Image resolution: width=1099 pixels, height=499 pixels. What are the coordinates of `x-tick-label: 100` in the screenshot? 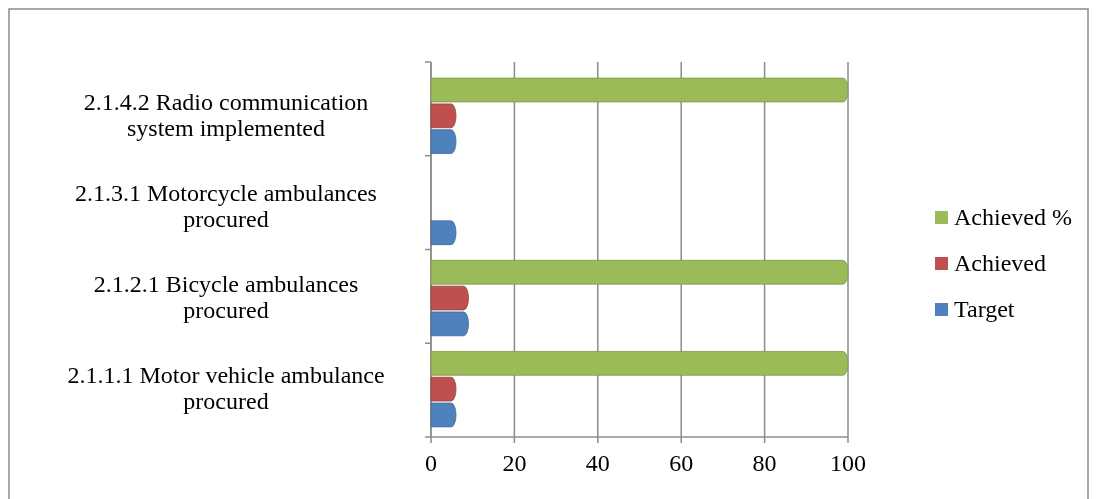 It's located at (848, 463).